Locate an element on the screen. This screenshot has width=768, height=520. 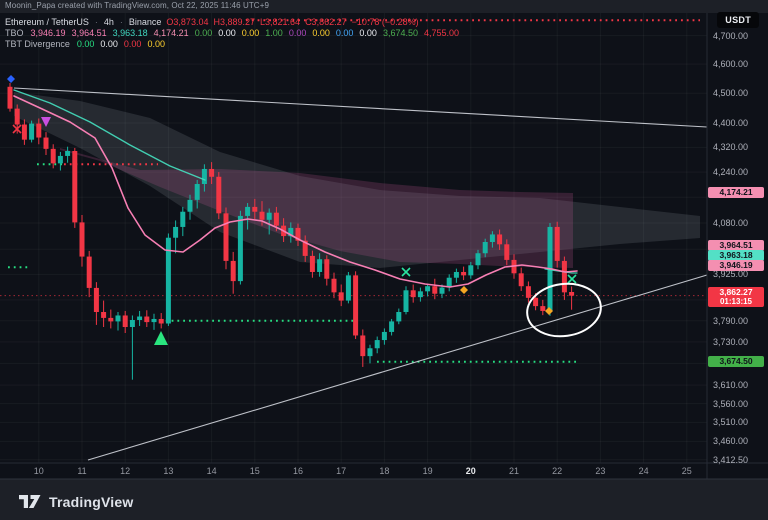
tbo-teal-ma-line is located at coordinates (109, 135).